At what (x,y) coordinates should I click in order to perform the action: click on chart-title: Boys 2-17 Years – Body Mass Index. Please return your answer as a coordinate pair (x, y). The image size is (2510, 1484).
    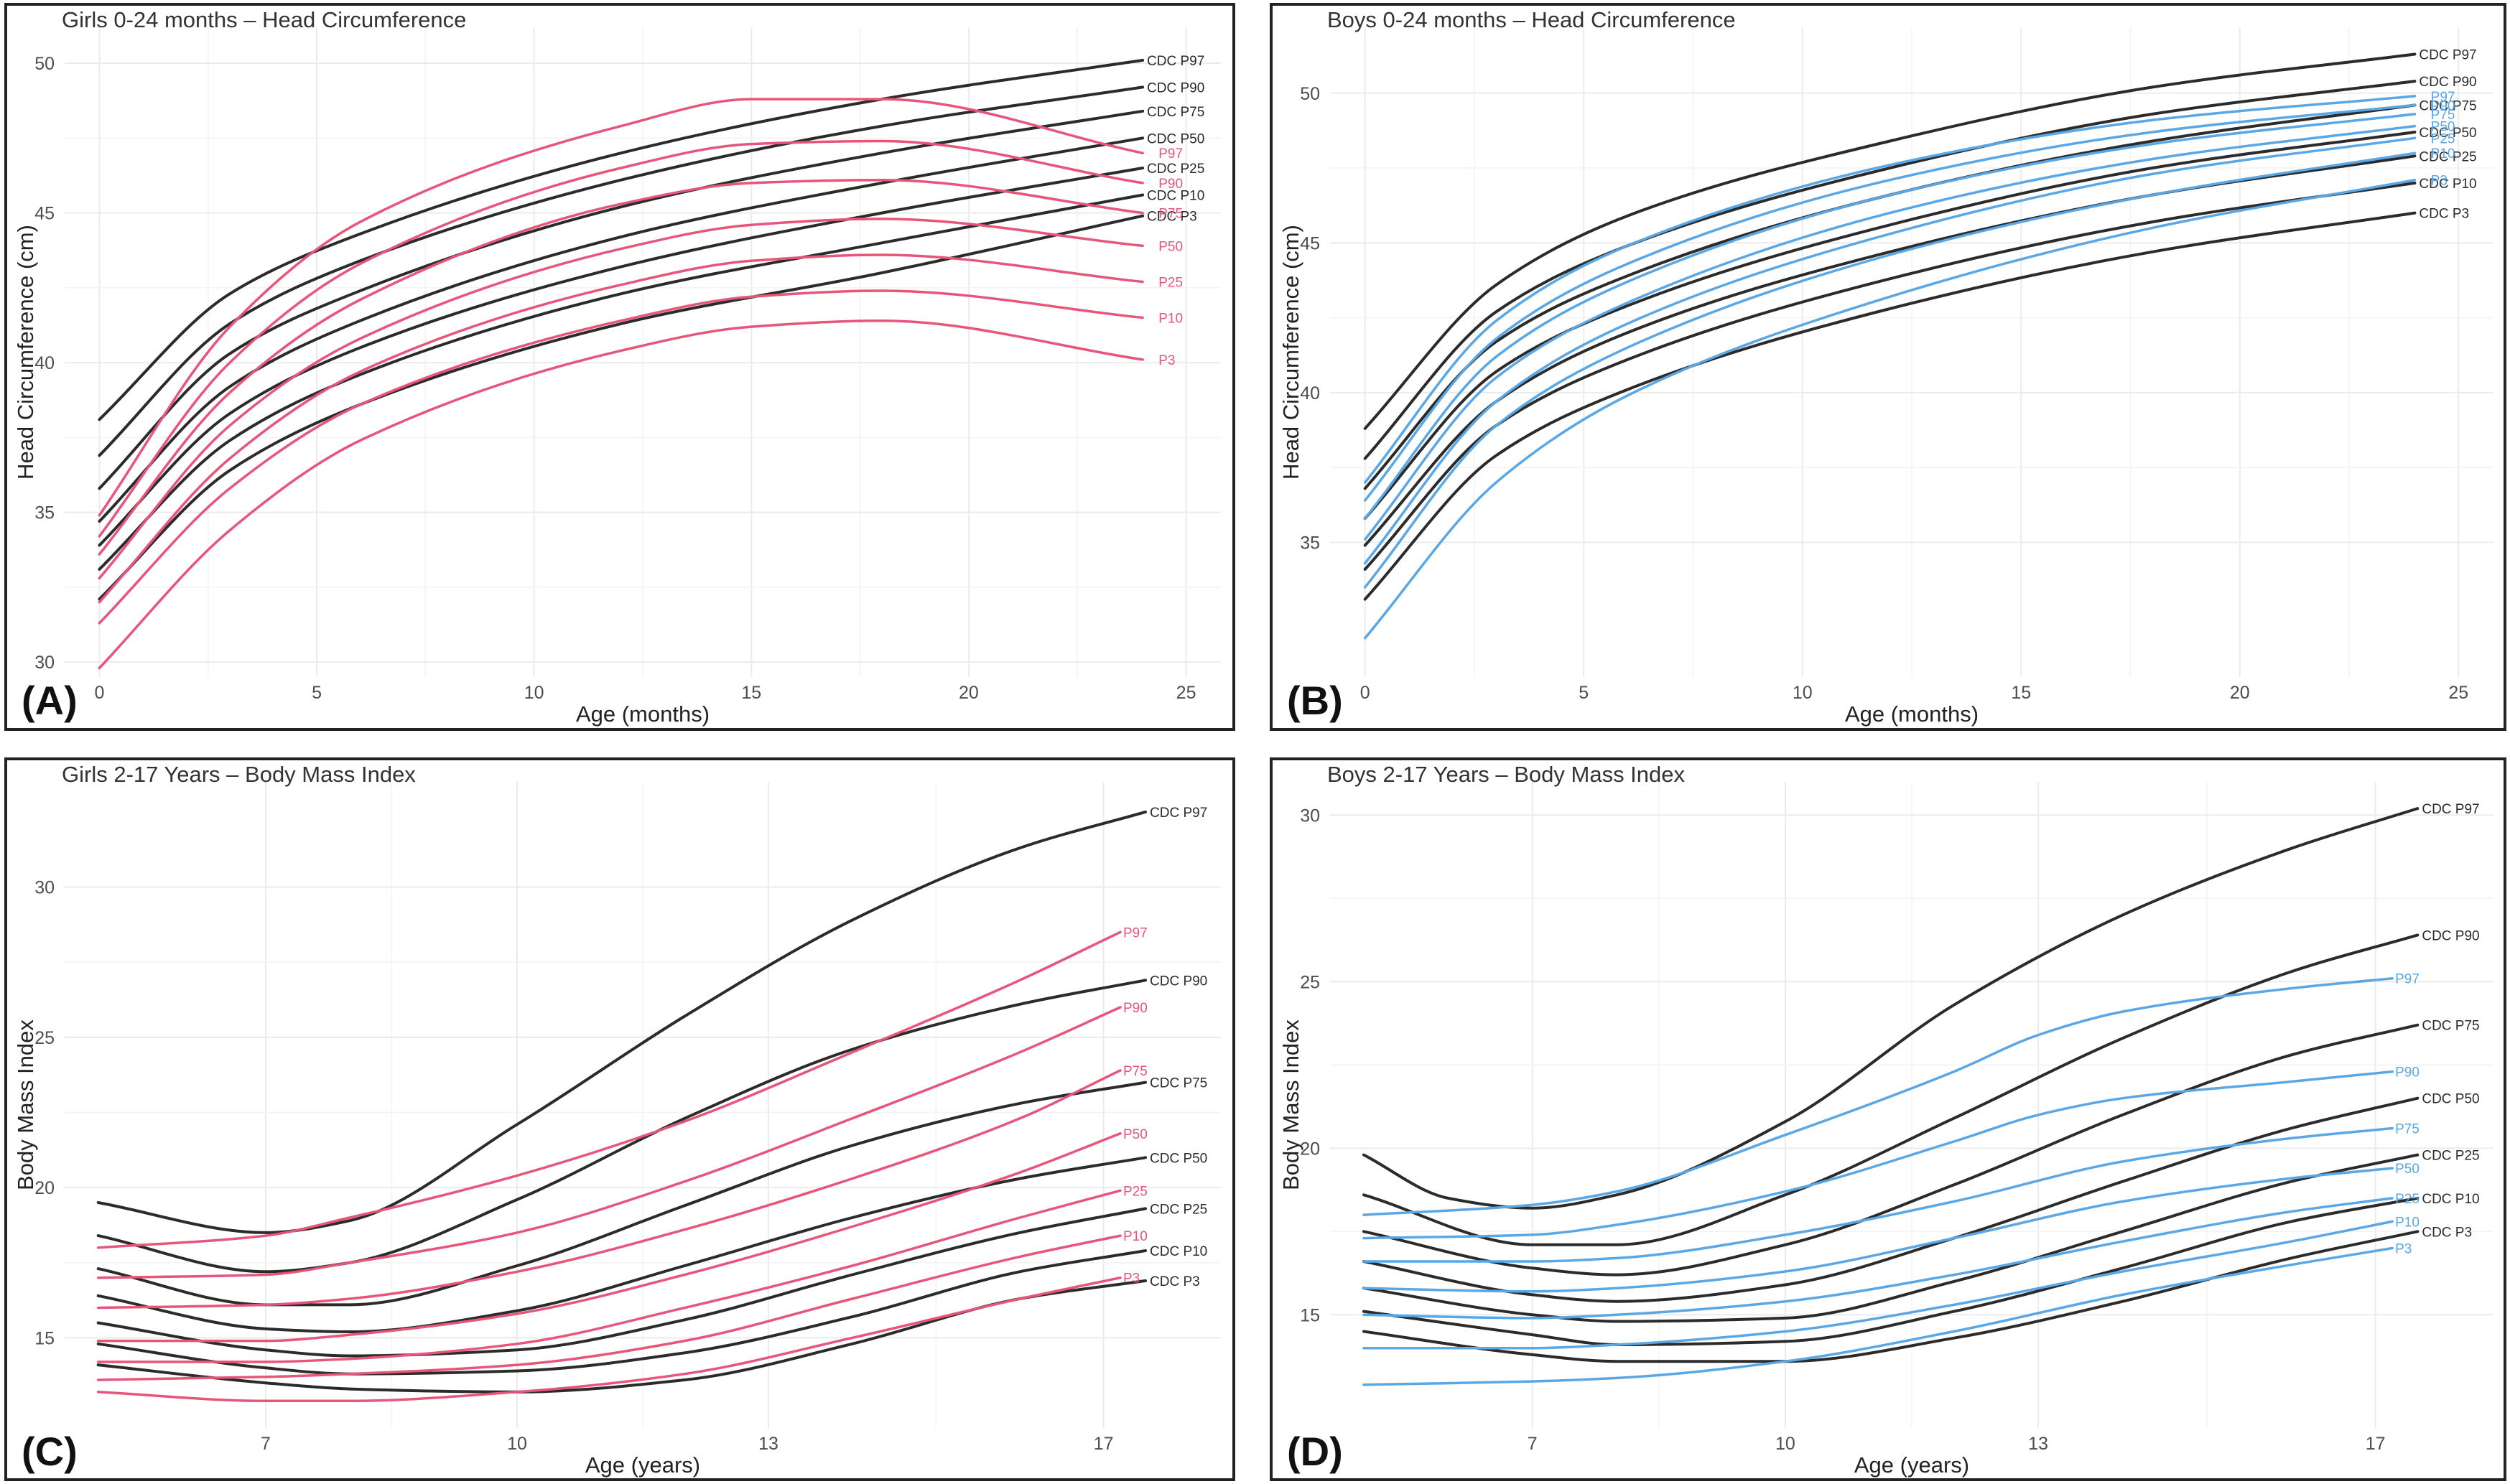
    Looking at the image, I should click on (1506, 774).